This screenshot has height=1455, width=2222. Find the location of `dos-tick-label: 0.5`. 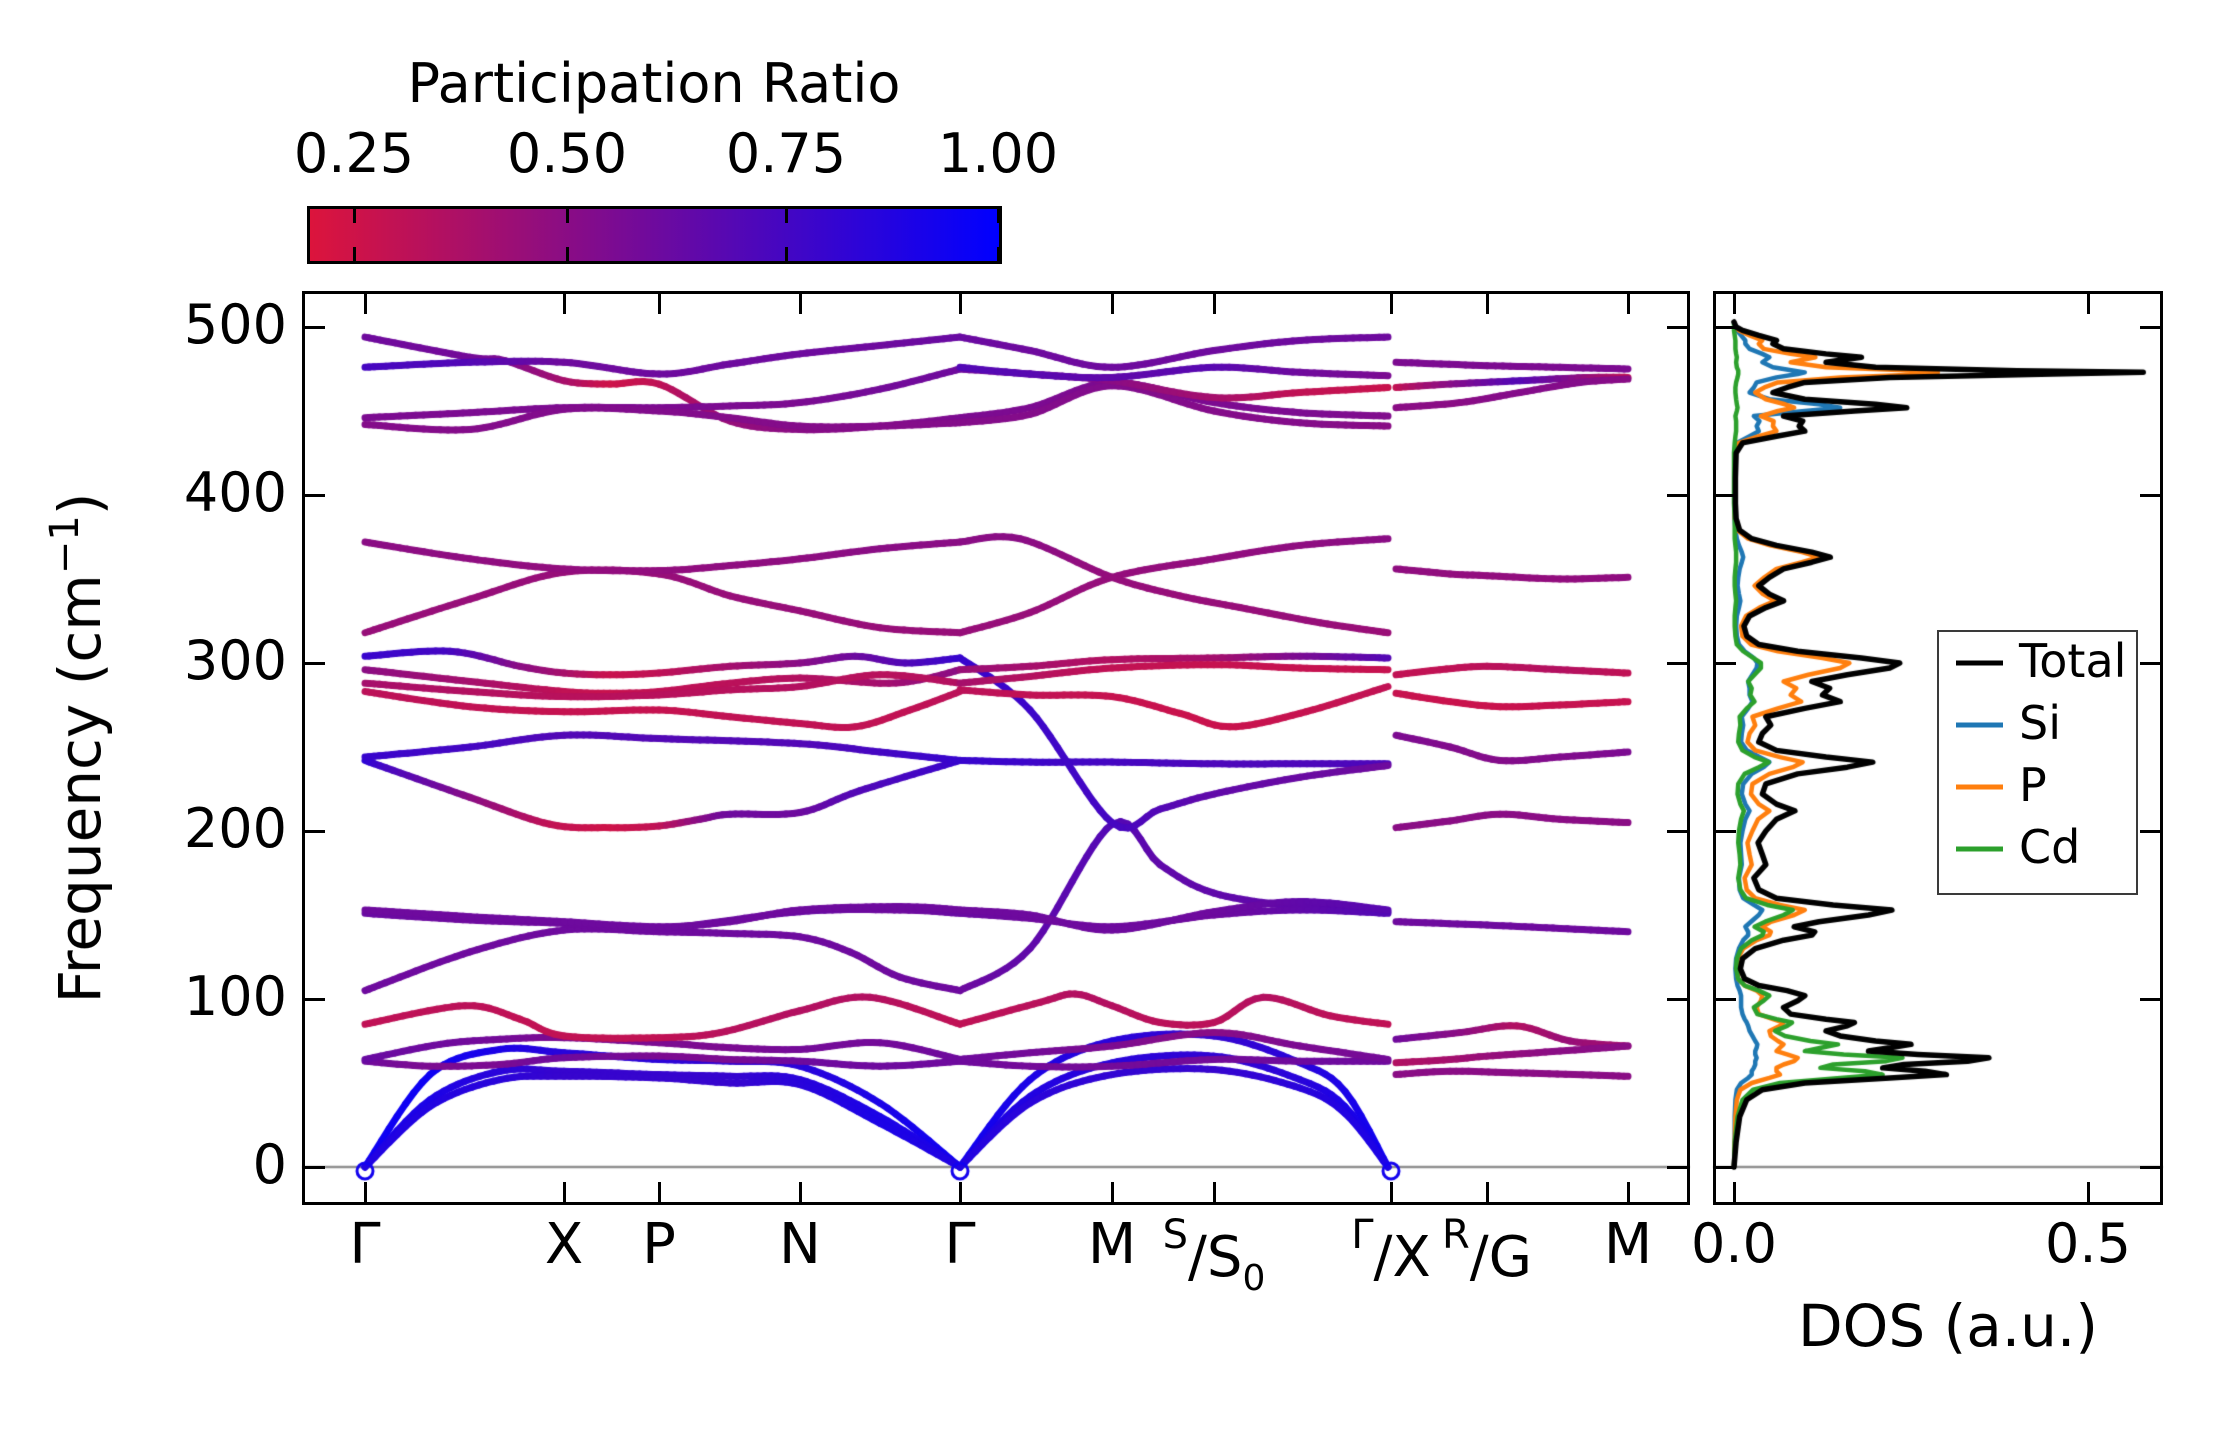

dos-tick-label: 0.5 is located at coordinates (2088, 1243).